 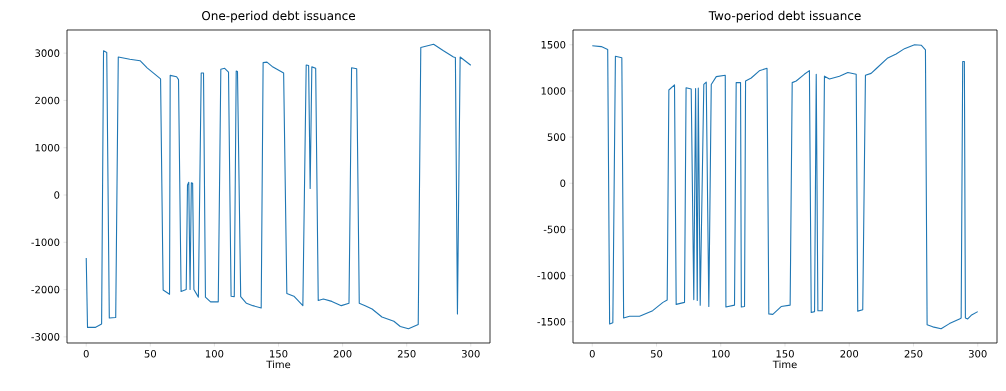 I want to click on y-tick-label: 500, so click(x=556, y=137).